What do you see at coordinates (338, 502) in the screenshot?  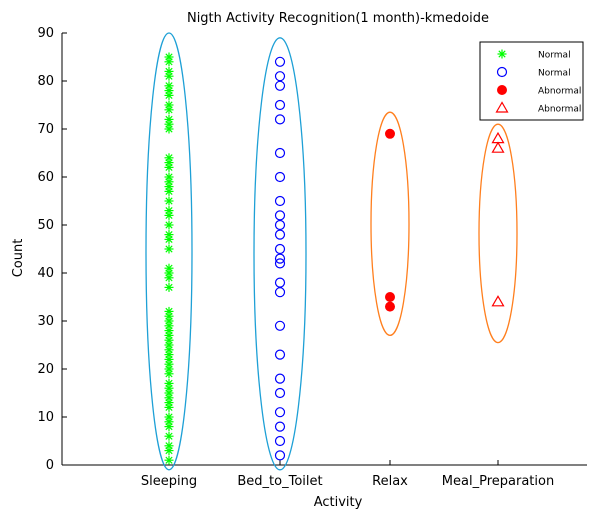 I see `x-axis-label: Activity` at bounding box center [338, 502].